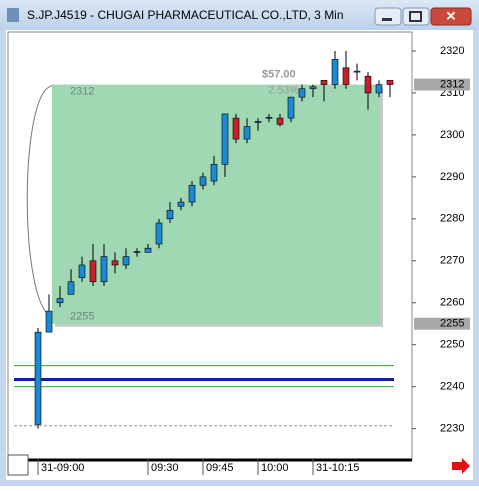 This screenshot has width=479, height=491. I want to click on y-tick-label: 2280, so click(452, 219).